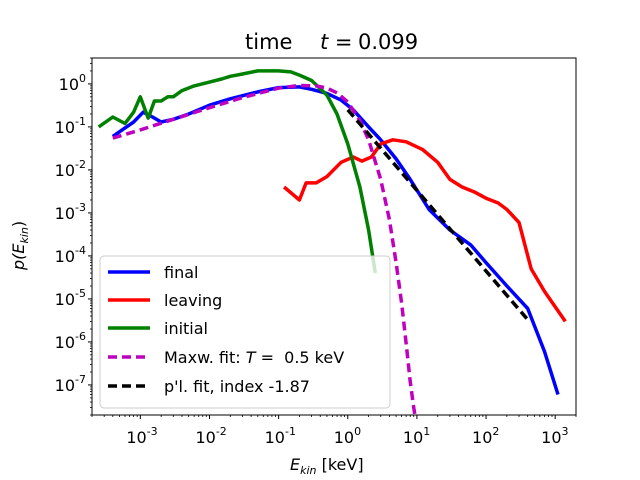  I want to click on y-axis-label-sub: kin, so click(24, 235).